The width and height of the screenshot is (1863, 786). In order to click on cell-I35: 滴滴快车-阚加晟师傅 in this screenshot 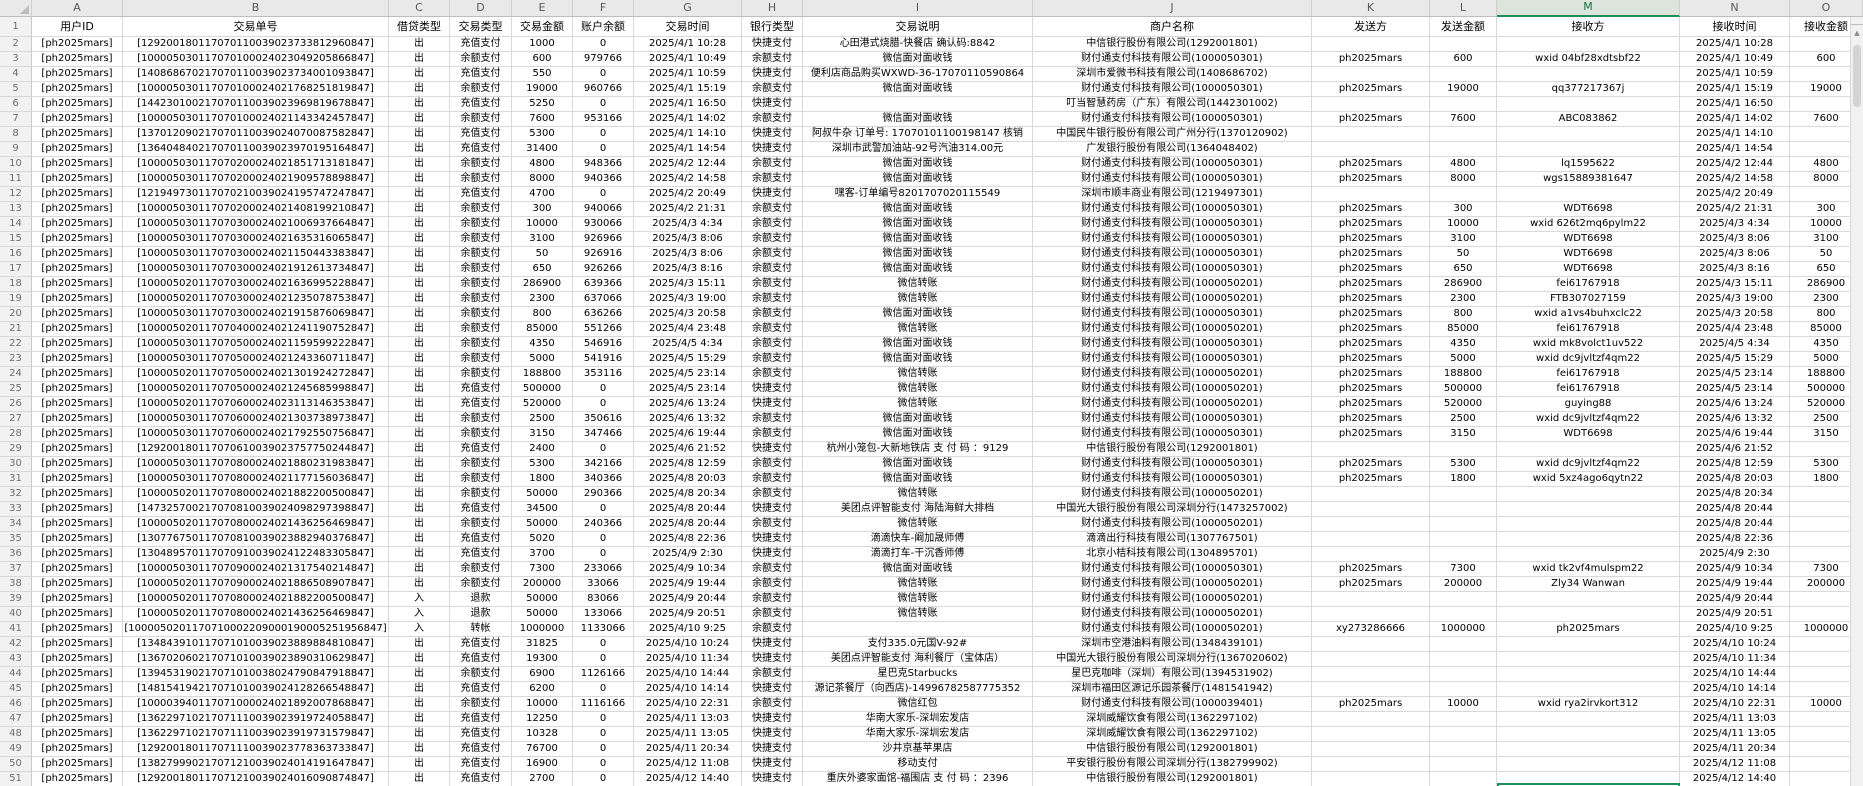, I will do `click(918, 539)`.